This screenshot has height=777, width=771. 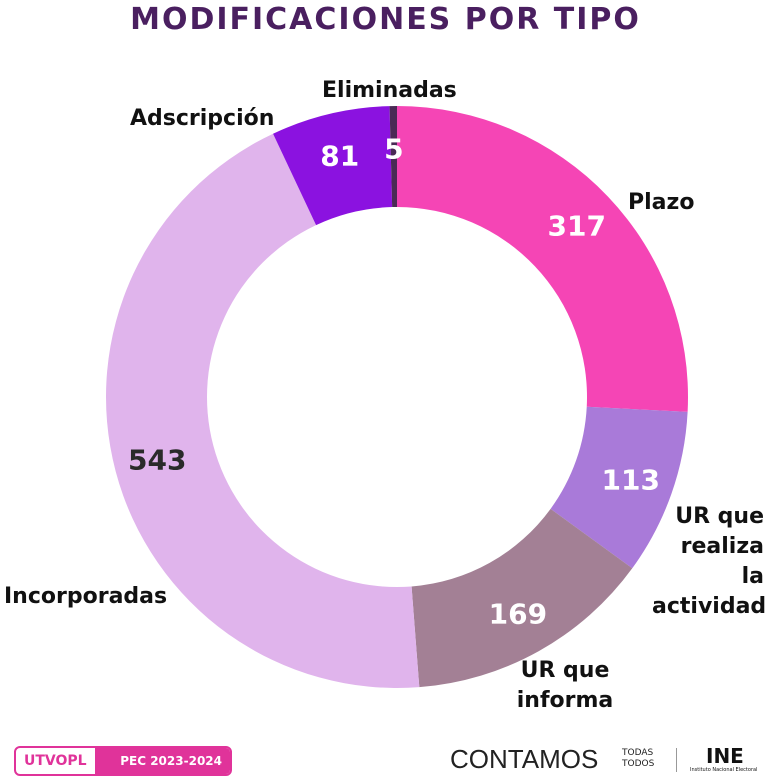 I want to click on value-label: 543, so click(x=157, y=460).